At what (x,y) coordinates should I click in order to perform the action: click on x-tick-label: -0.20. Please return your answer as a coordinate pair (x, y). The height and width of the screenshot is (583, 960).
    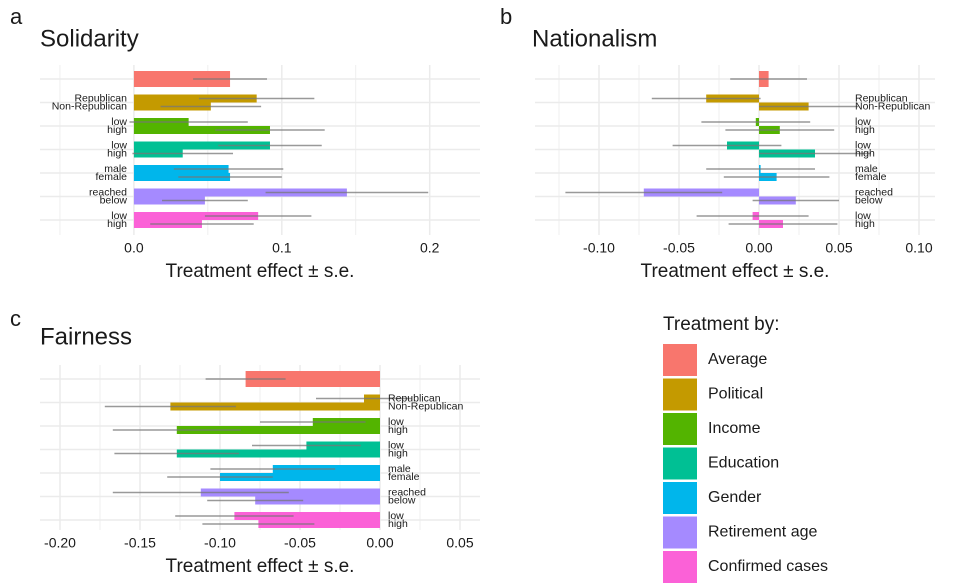
    Looking at the image, I should click on (60, 543).